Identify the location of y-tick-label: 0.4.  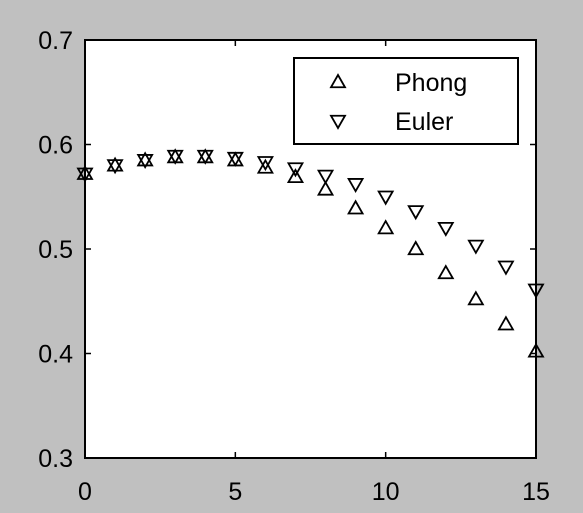
(55, 355).